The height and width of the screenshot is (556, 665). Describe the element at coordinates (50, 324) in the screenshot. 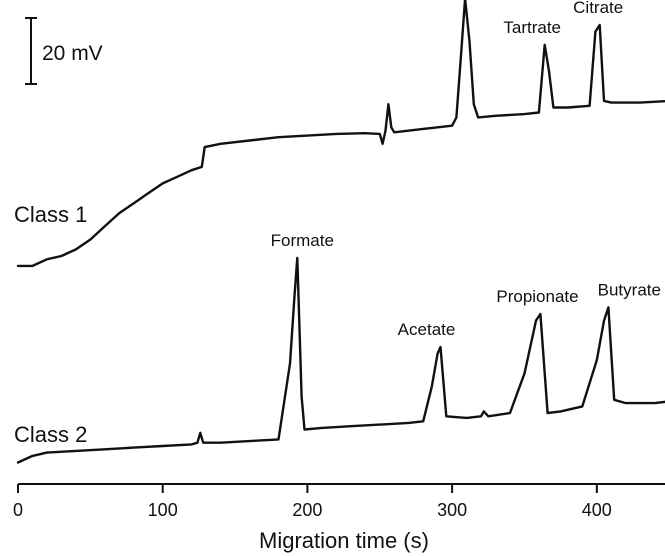

I see `class-labels: Class 1 Class 2` at that location.